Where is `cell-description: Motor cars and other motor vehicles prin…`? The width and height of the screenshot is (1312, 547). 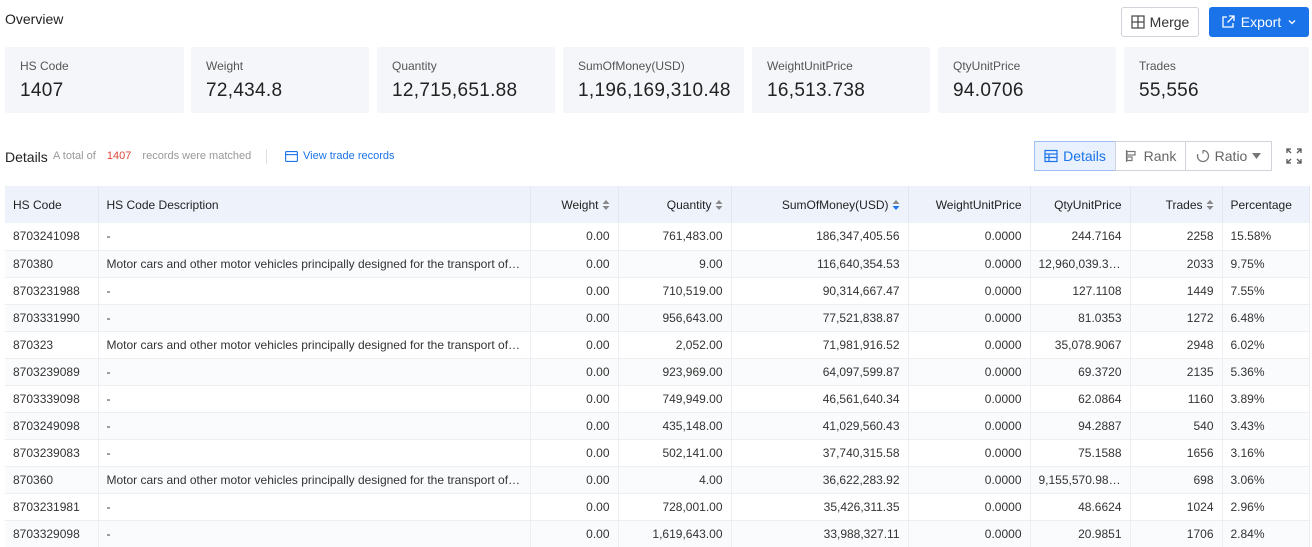 cell-description: Motor cars and other motor vehicles prin… is located at coordinates (314, 263).